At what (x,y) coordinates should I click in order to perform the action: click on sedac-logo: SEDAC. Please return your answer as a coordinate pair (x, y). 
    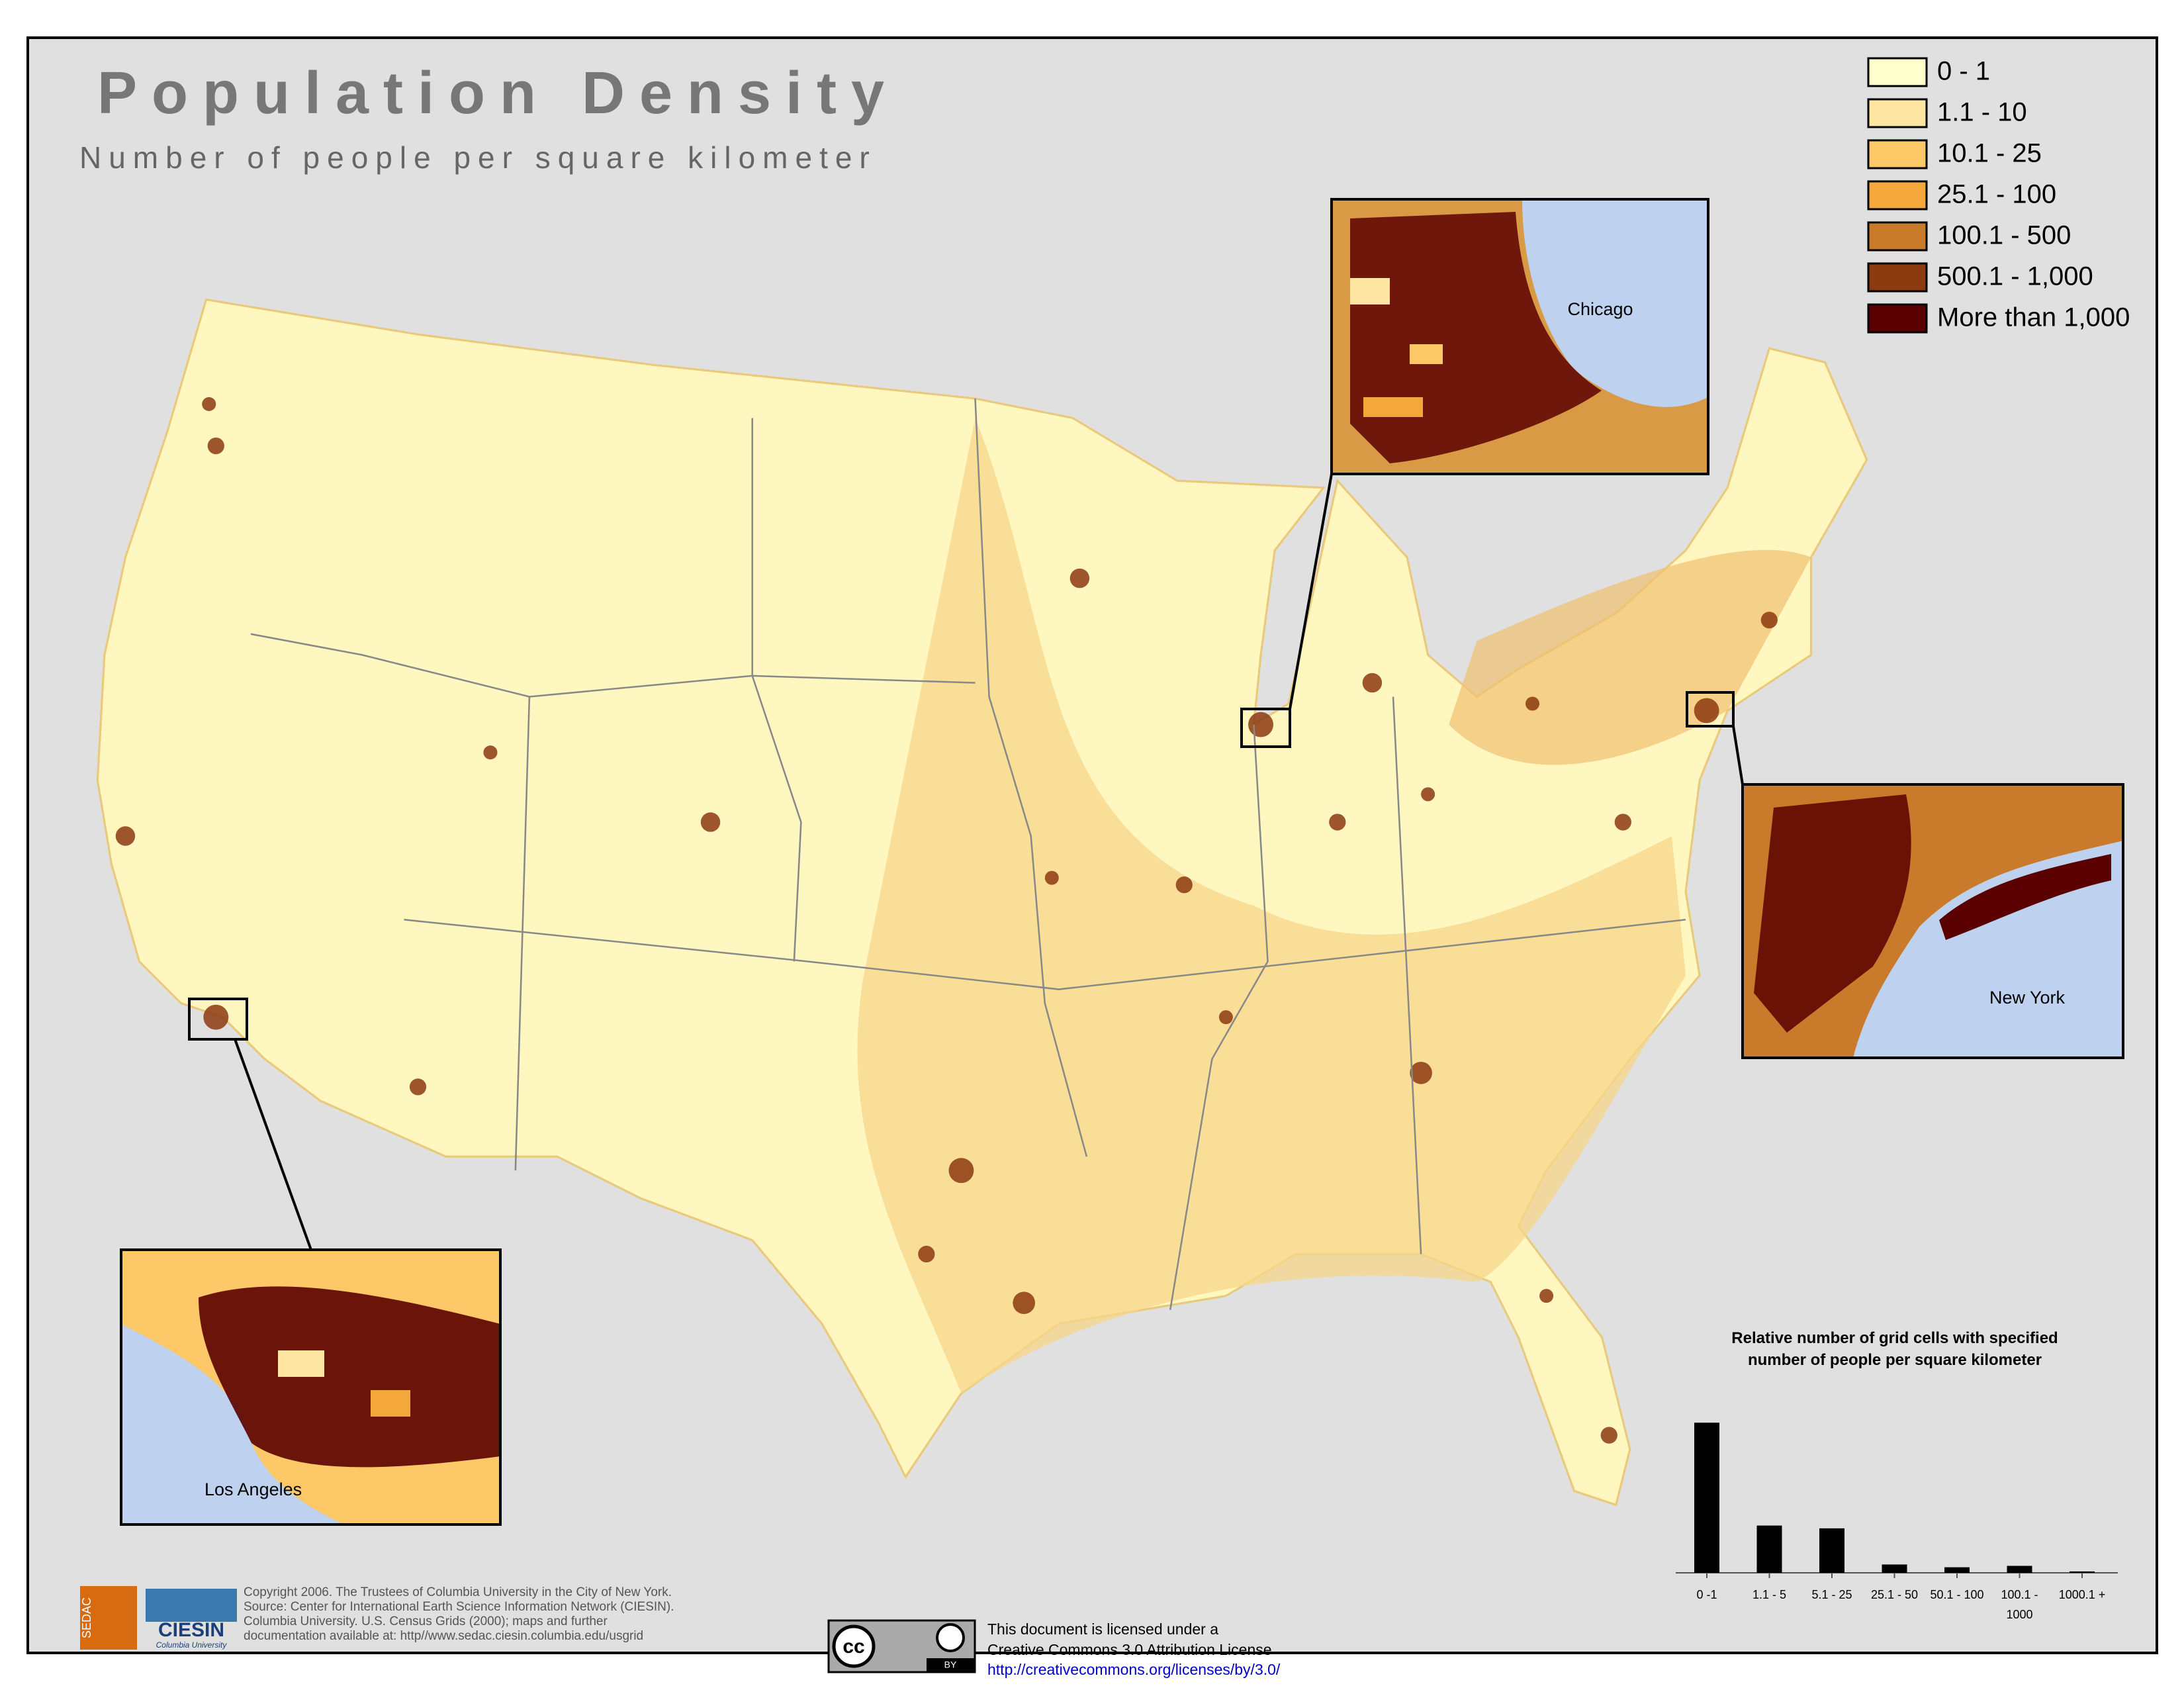
    Looking at the image, I should click on (87, 1617).